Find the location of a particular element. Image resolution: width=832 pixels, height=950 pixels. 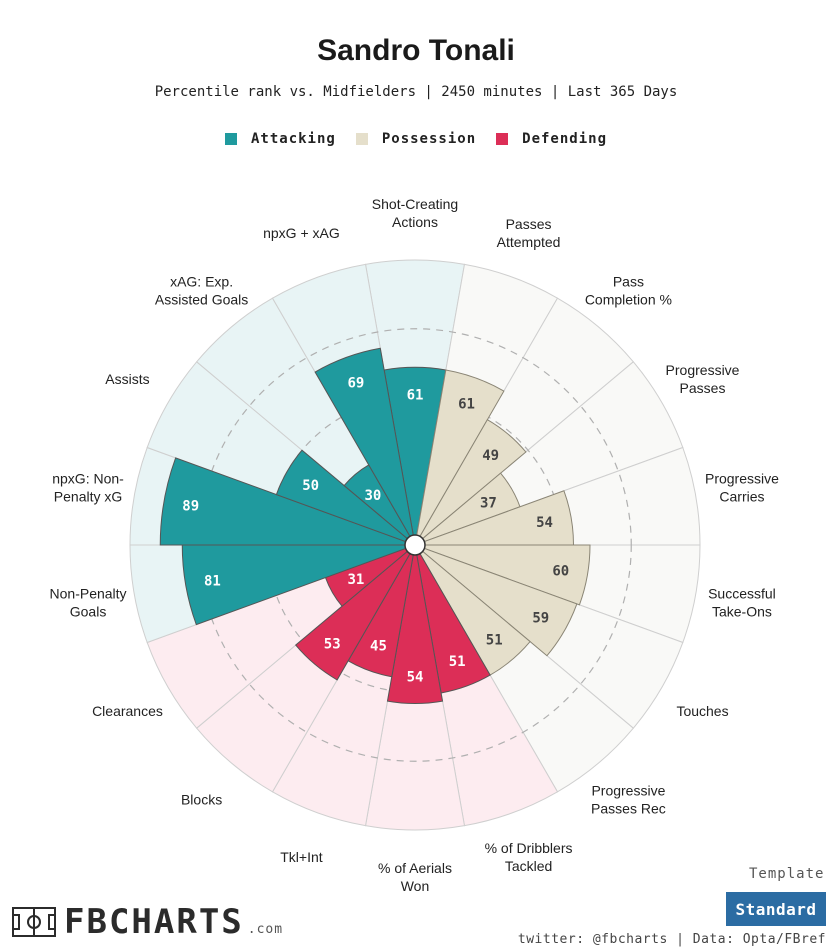

category-label-assists: Assists is located at coordinates (127, 379).